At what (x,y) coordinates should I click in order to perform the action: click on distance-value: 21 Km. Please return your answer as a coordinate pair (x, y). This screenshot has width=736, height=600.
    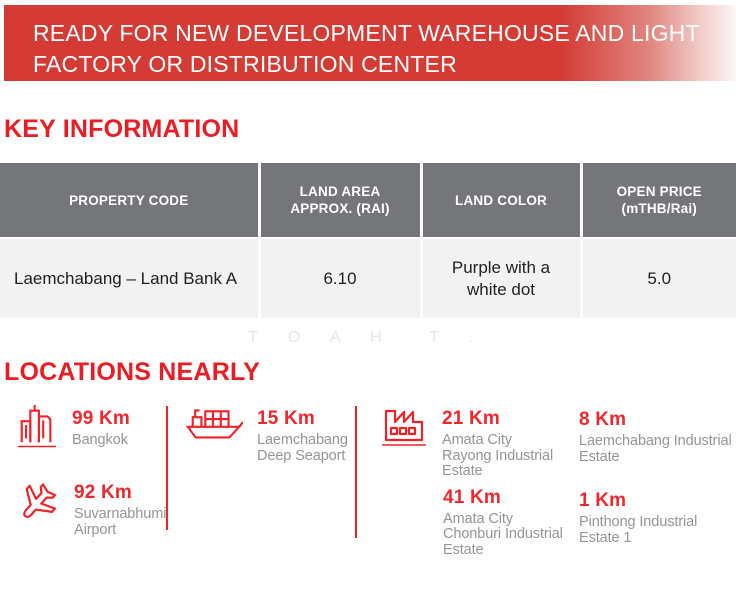
    Looking at the image, I should click on (471, 418).